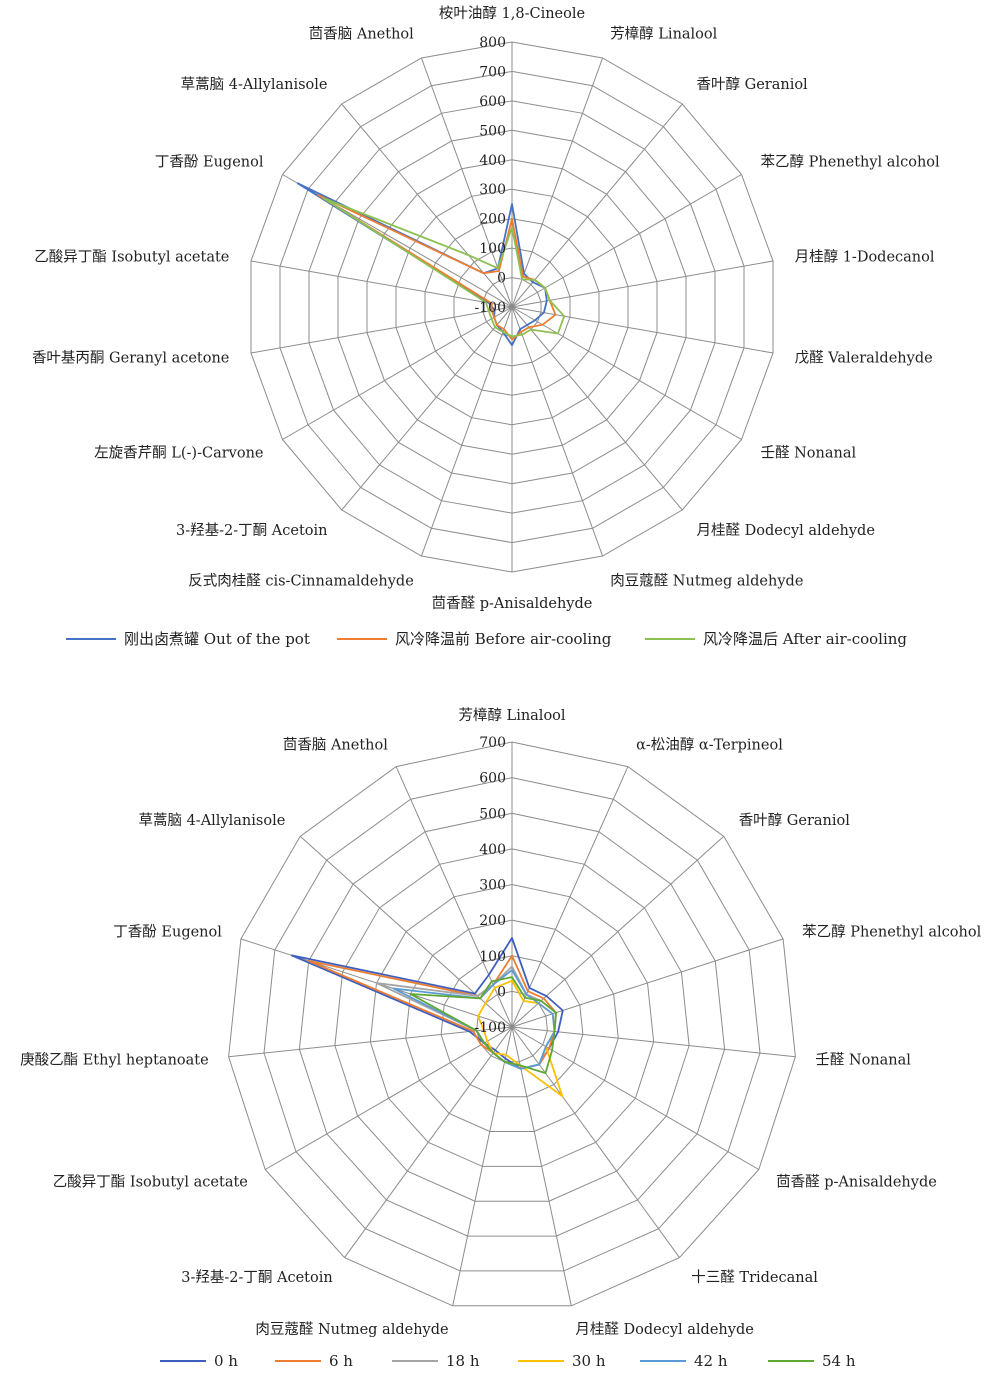  What do you see at coordinates (839, 1361) in the screenshot?
I see `legend-label: 54 h` at bounding box center [839, 1361].